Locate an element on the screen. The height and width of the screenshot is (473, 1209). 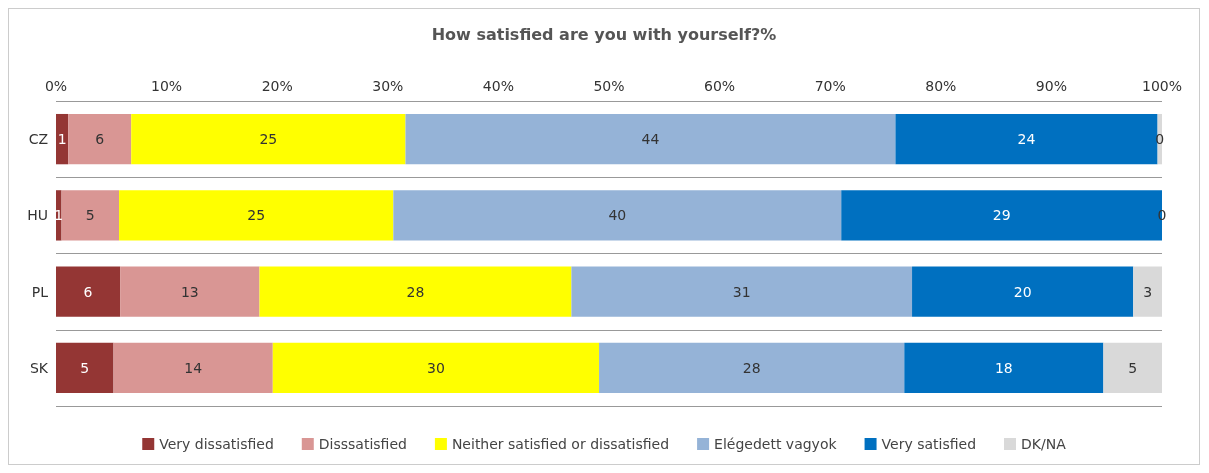
data-label: 30 is located at coordinates (436, 367).